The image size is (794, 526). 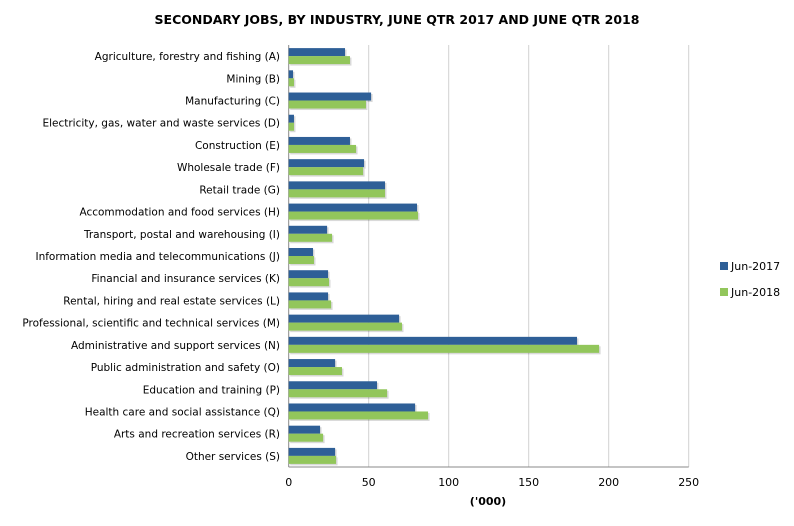 I want to click on category-label: Public administration and safety (O), so click(x=185, y=368).